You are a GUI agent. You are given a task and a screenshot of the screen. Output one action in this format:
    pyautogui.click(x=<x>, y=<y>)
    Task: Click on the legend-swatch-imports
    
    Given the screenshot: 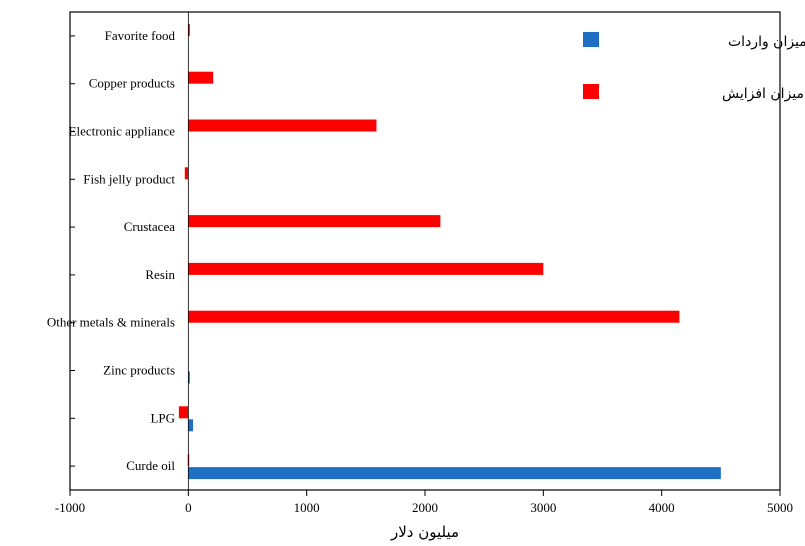 What is the action you would take?
    pyautogui.click(x=591, y=39)
    